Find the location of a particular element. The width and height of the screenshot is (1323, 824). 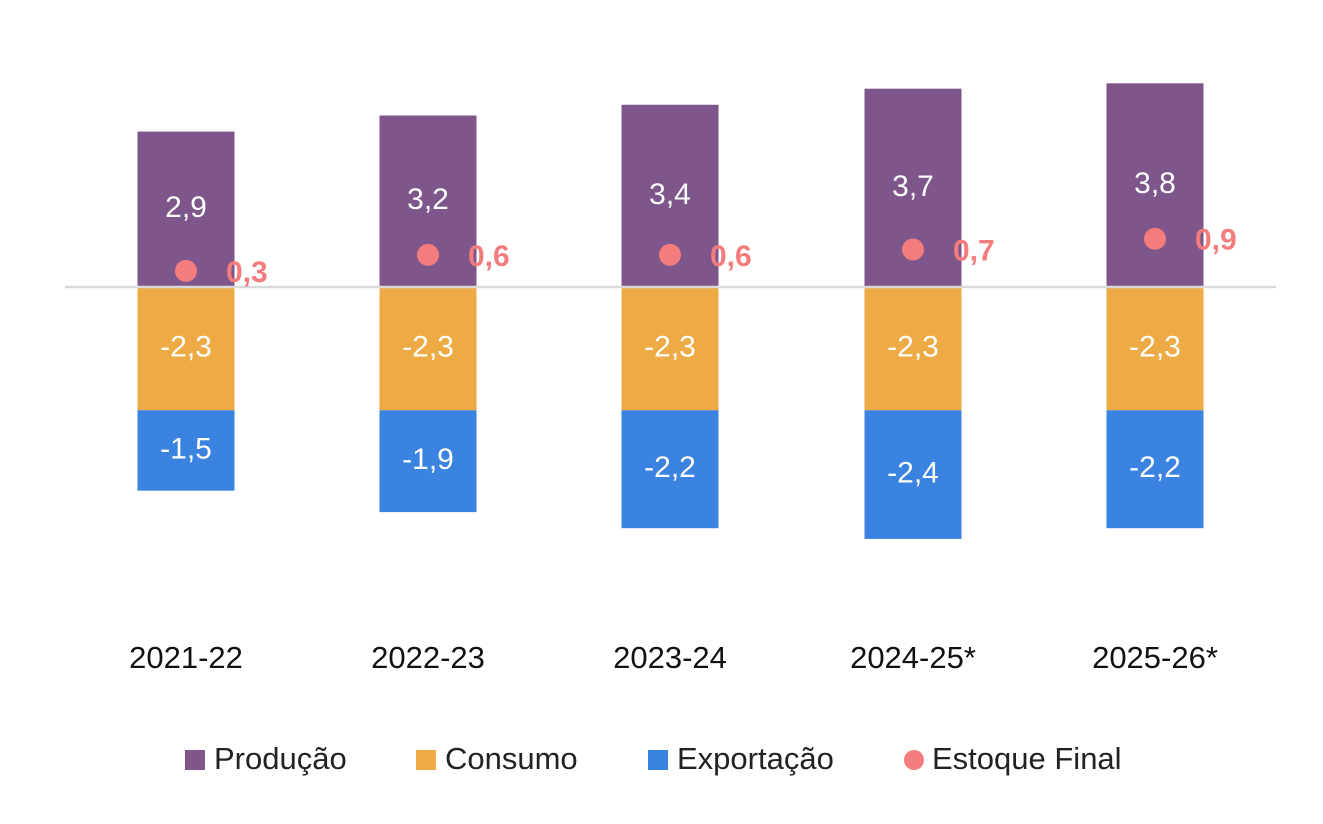

bar-exportação-2024-25* is located at coordinates (913, 474).